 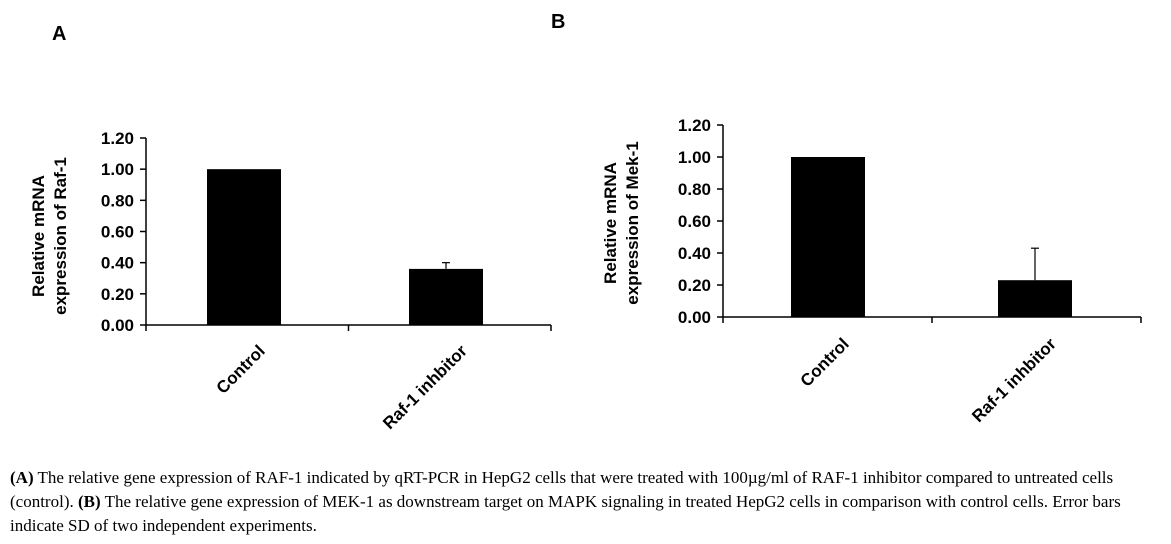 I want to click on y-axis-label-line1-a: Relative mRNA, so click(x=38, y=236).